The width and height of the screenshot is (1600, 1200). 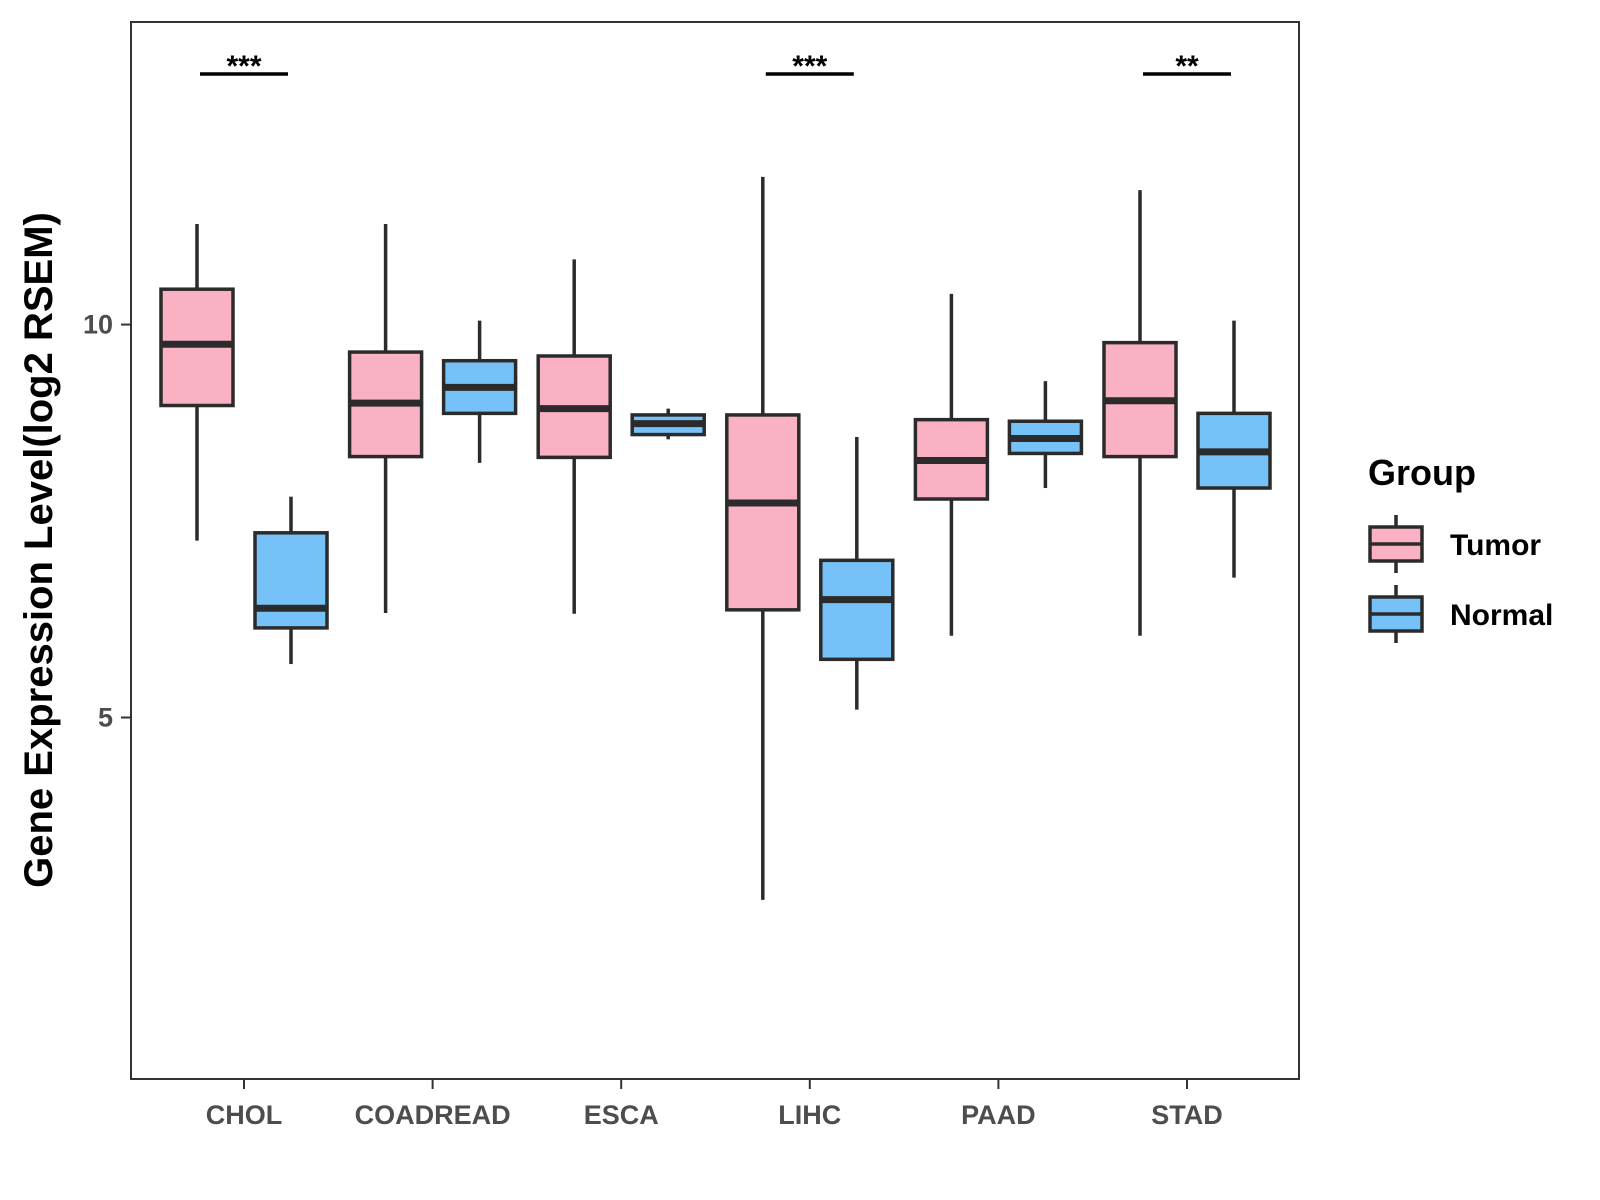 What do you see at coordinates (1422, 472) in the screenshot?
I see `legend-title: Group` at bounding box center [1422, 472].